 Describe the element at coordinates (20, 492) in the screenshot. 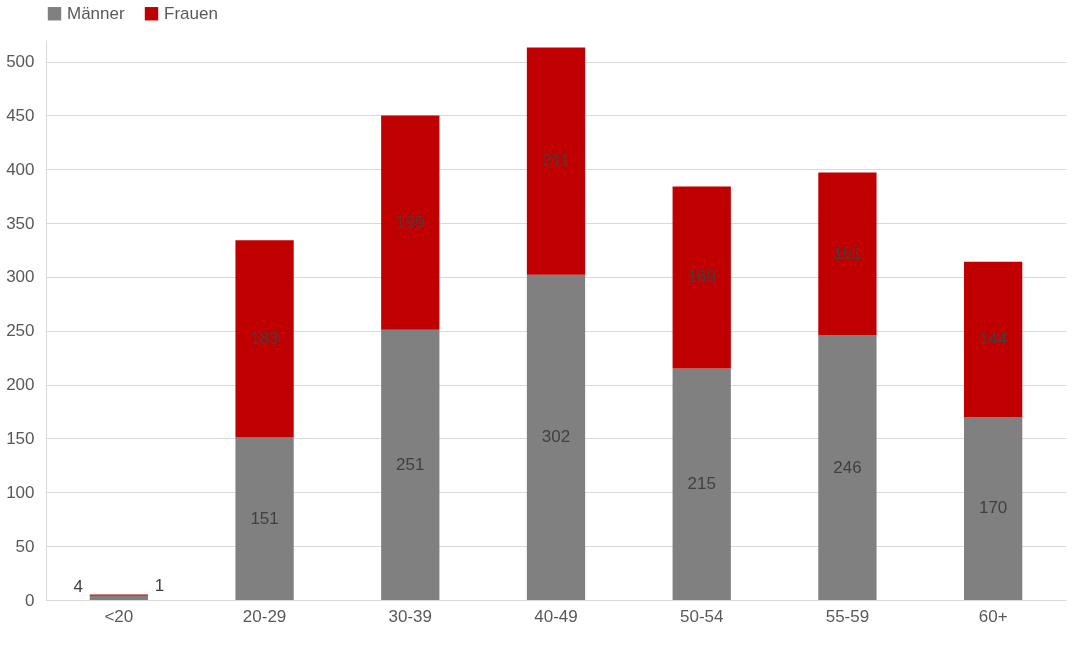

I see `y-tick-label: 100` at that location.